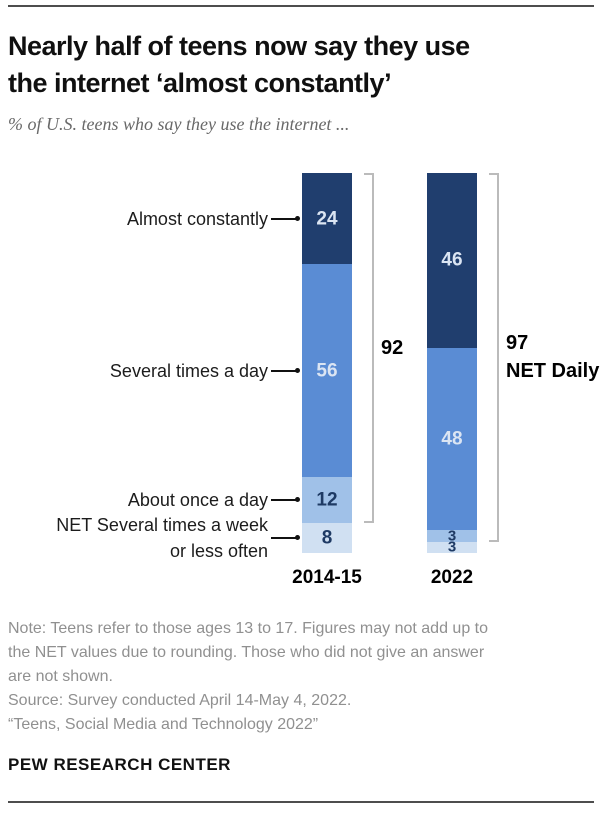  I want to click on top-divider, so click(301, 6).